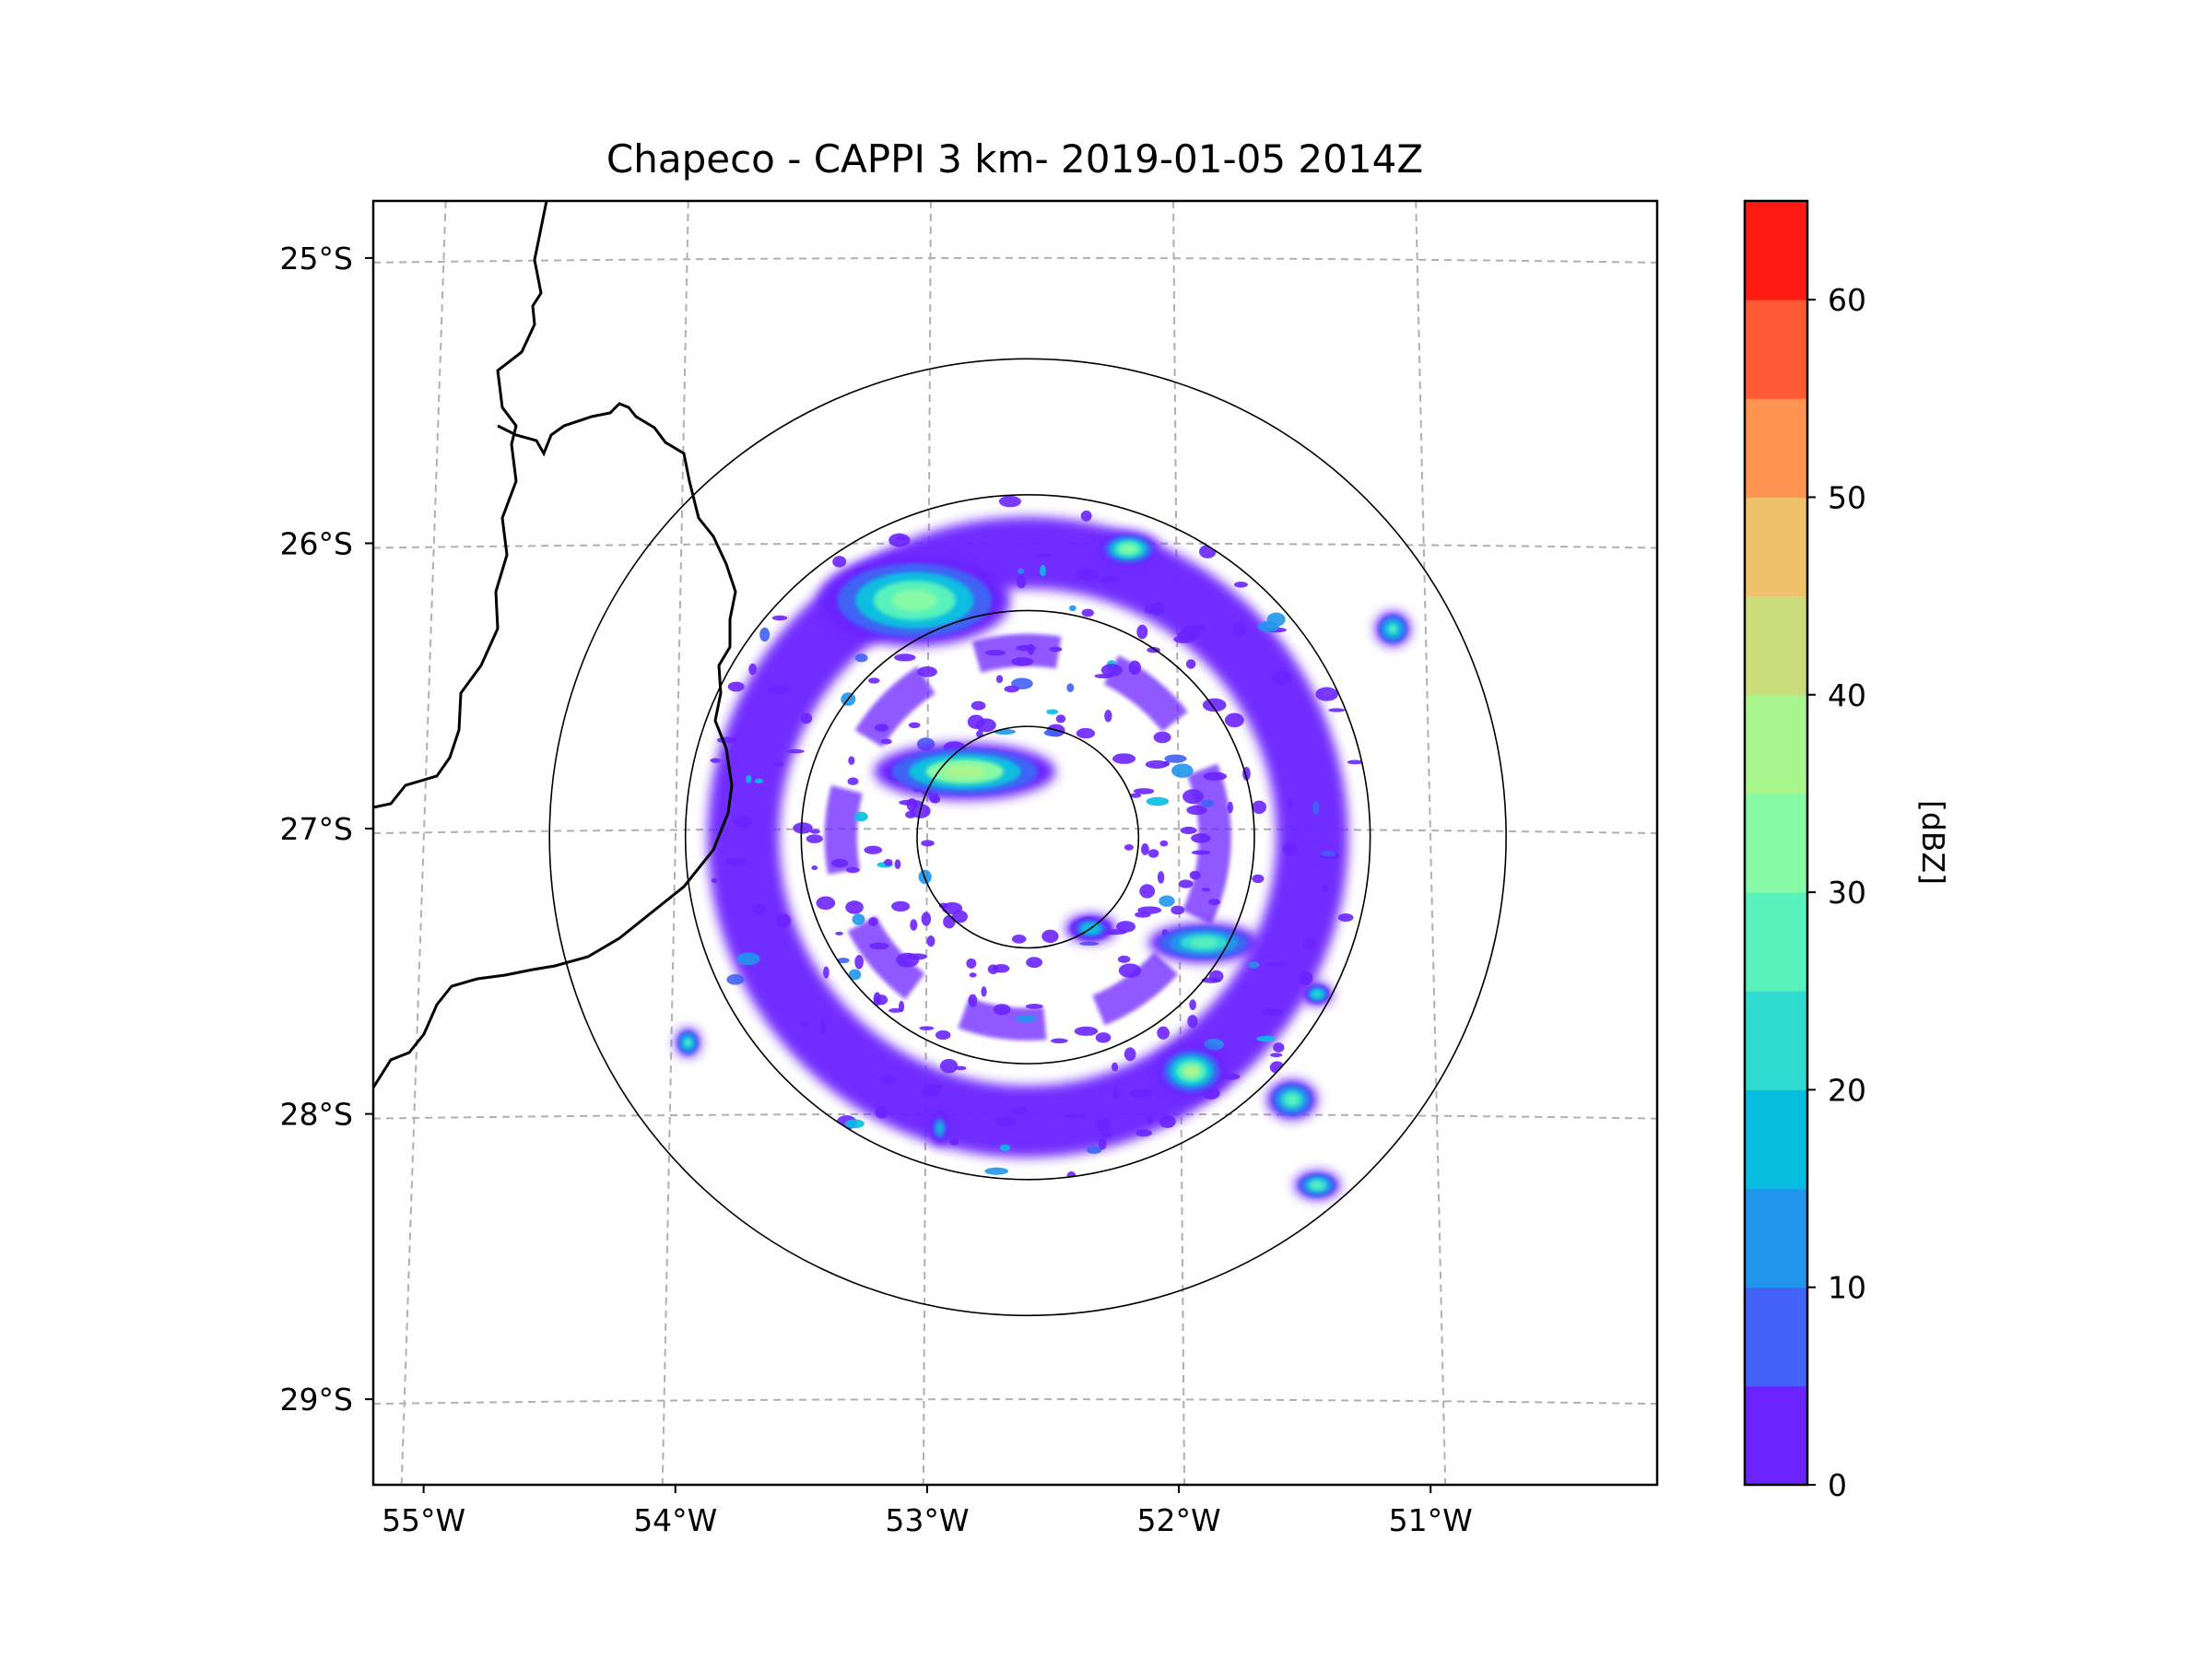 This screenshot has width=2212, height=1659. I want to click on y-tick-label: 29°S, so click(316, 1400).